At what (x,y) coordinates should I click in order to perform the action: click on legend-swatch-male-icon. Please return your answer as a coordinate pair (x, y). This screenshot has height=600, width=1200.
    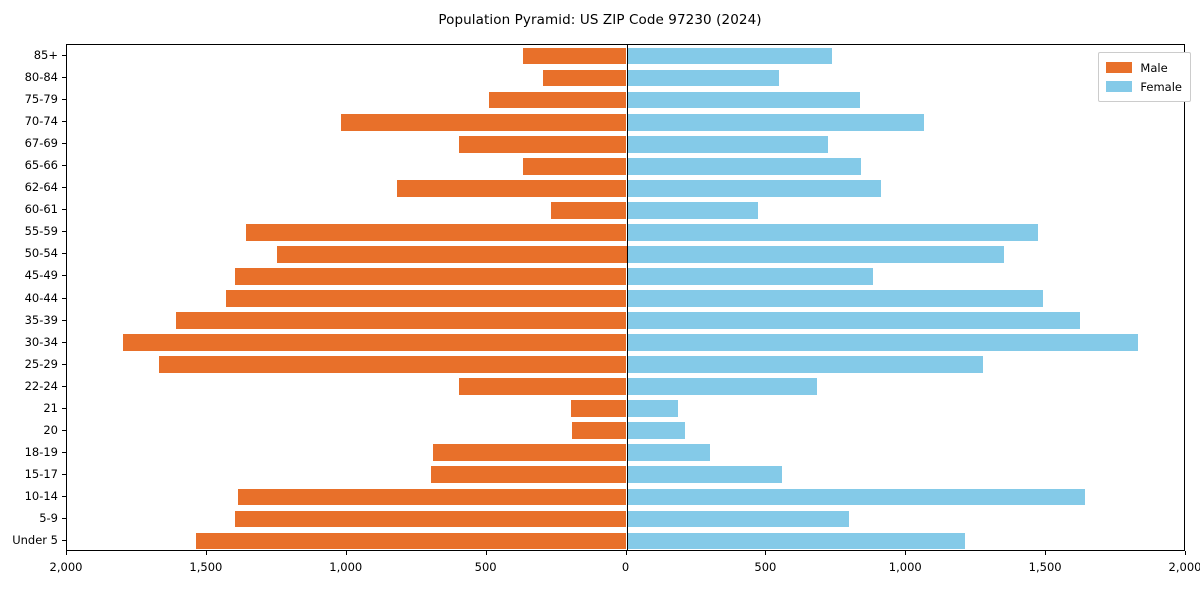
    Looking at the image, I should click on (1119, 67).